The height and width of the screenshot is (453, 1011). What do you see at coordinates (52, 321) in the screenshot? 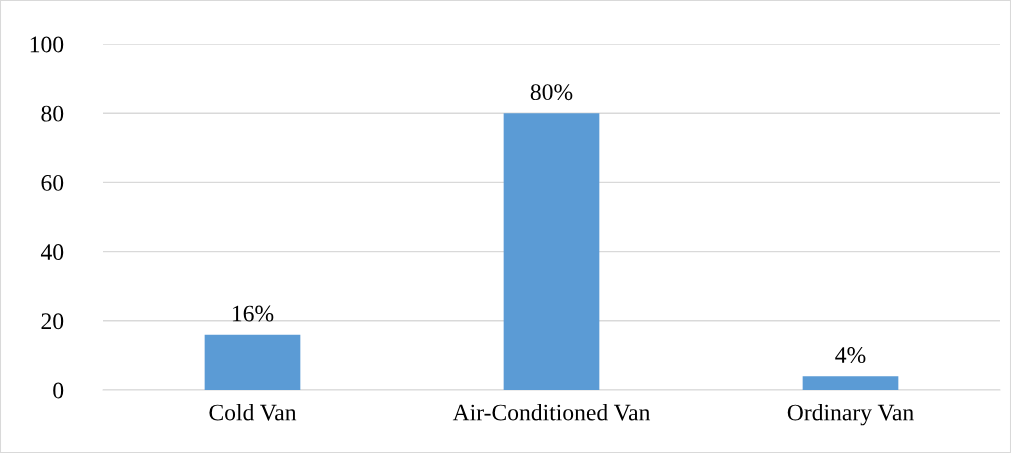
I see `y-tick-label: 20` at bounding box center [52, 321].